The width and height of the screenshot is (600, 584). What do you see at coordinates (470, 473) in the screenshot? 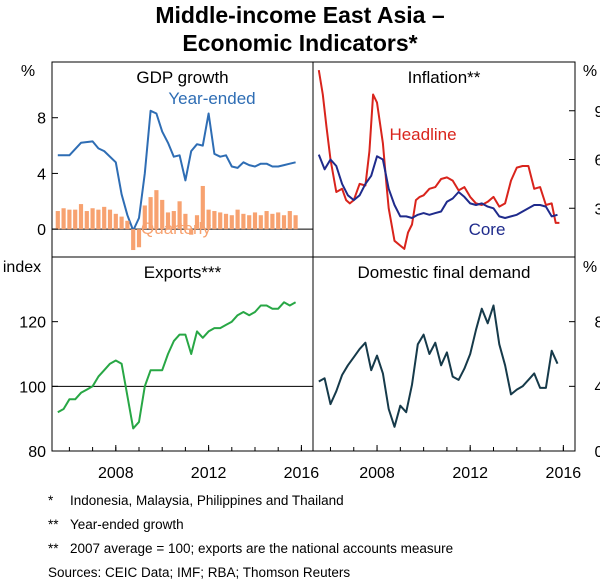
I see `x-tick-label-right: 2012` at bounding box center [470, 473].